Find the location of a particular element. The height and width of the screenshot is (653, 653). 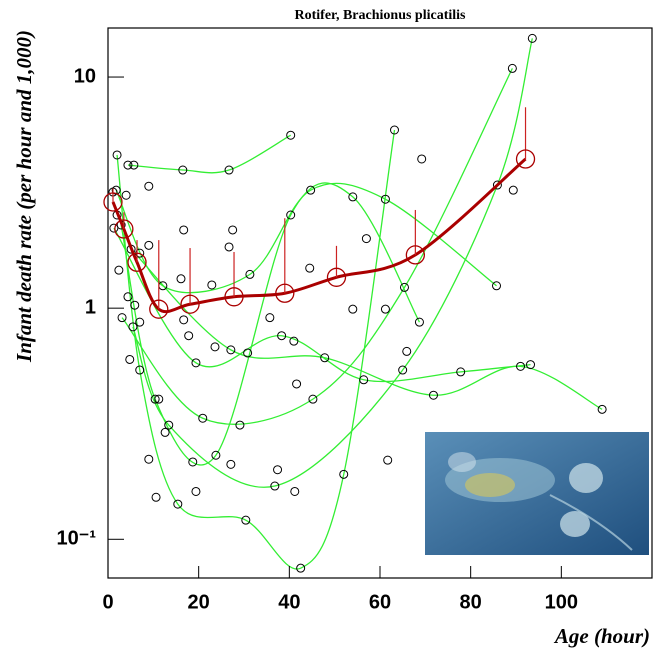

y-tick-label: 1 is located at coordinates (90, 307).